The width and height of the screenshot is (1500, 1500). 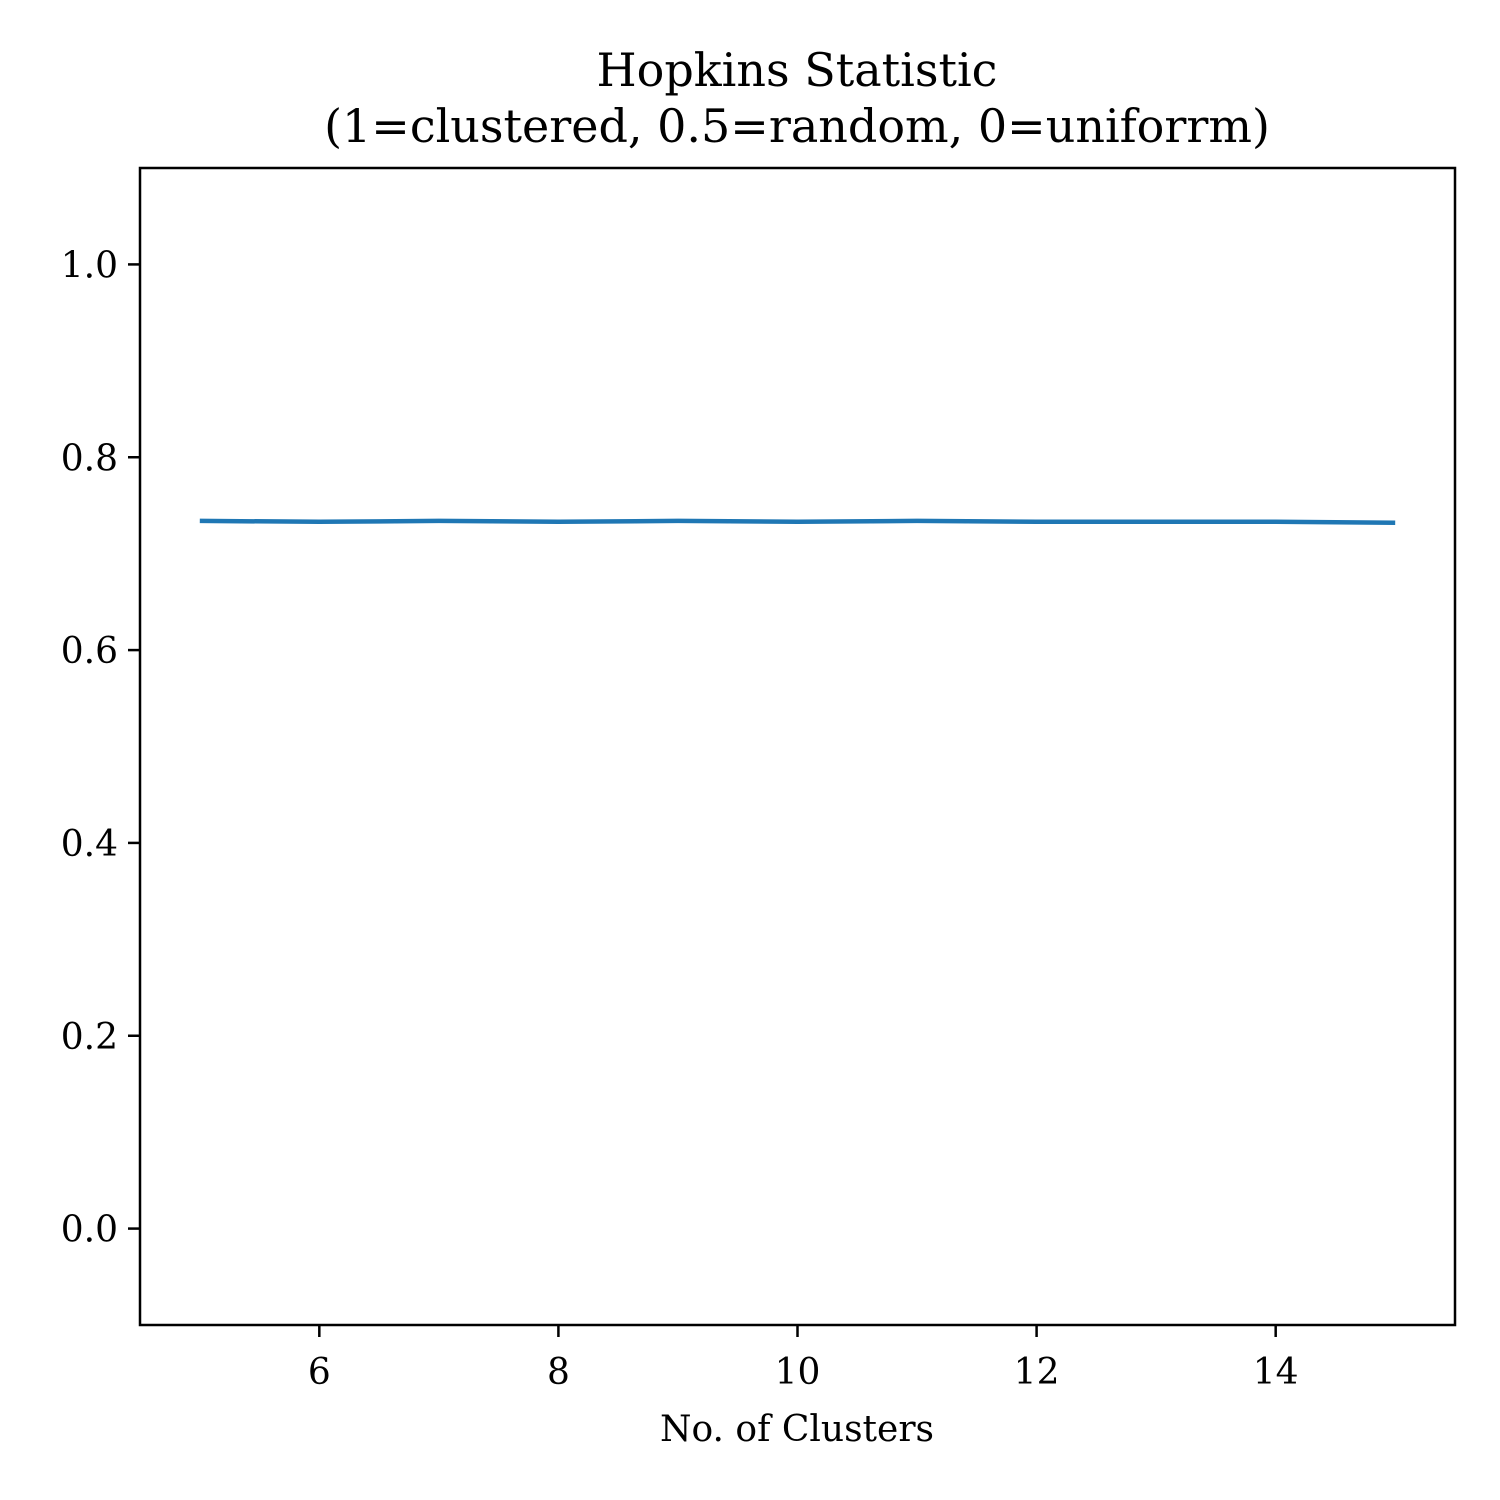 I want to click on series-line, so click(x=797, y=522).